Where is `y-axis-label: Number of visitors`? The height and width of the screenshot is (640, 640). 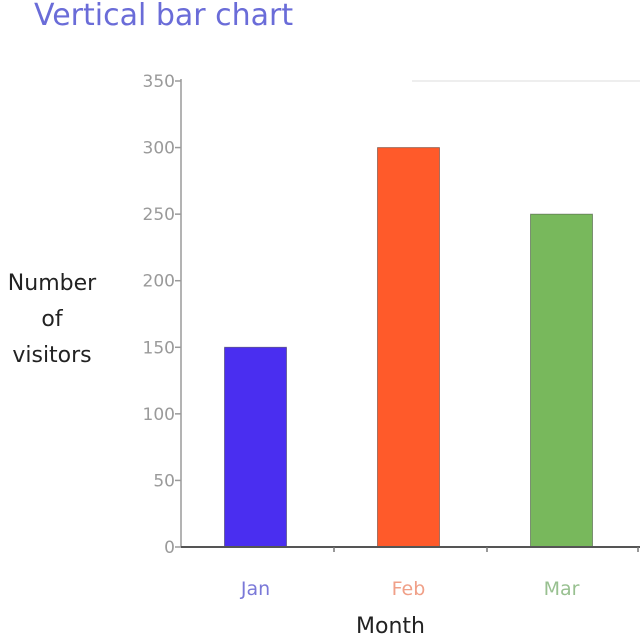
y-axis-label: Number of visitors is located at coordinates (52, 320).